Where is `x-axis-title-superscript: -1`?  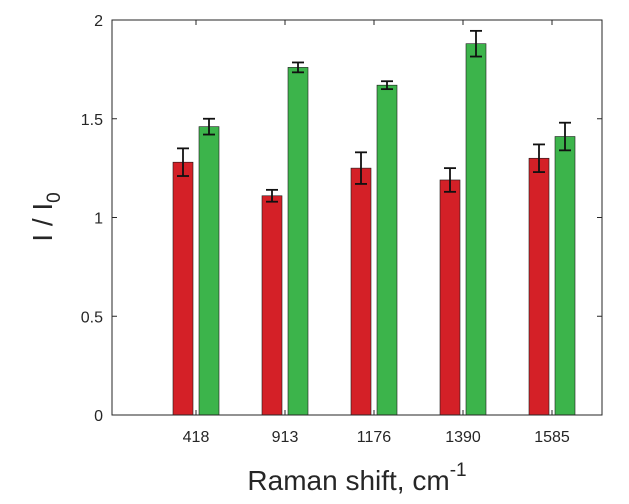
x-axis-title-superscript: -1 is located at coordinates (458, 470).